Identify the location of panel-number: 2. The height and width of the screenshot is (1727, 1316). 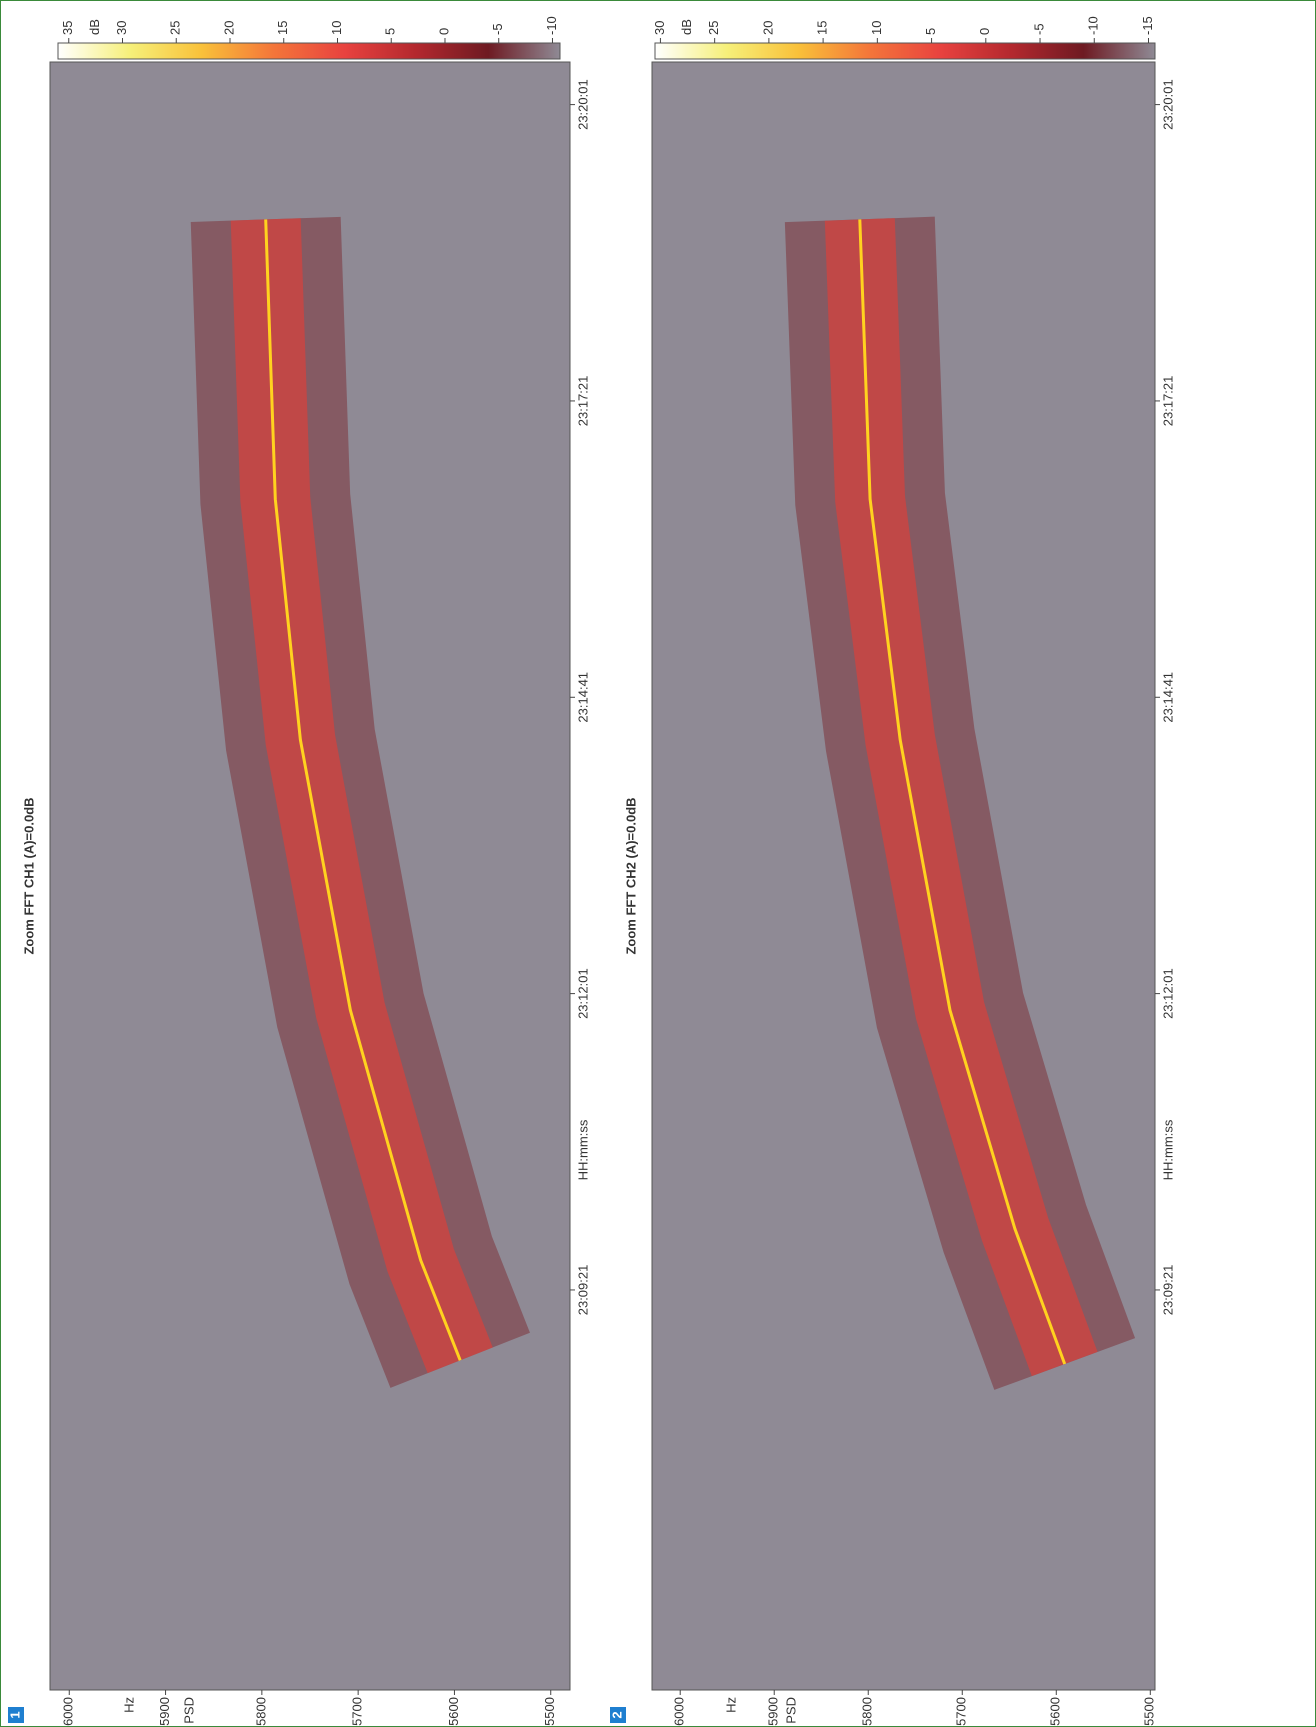
(616, 1714).